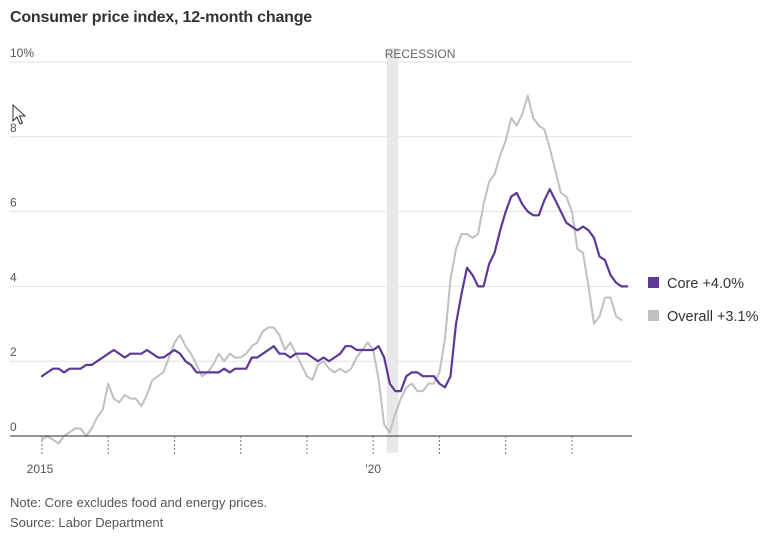 This screenshot has height=542, width=768. What do you see at coordinates (161, 17) in the screenshot?
I see `chart-title: Consumer price index, 12-month change` at bounding box center [161, 17].